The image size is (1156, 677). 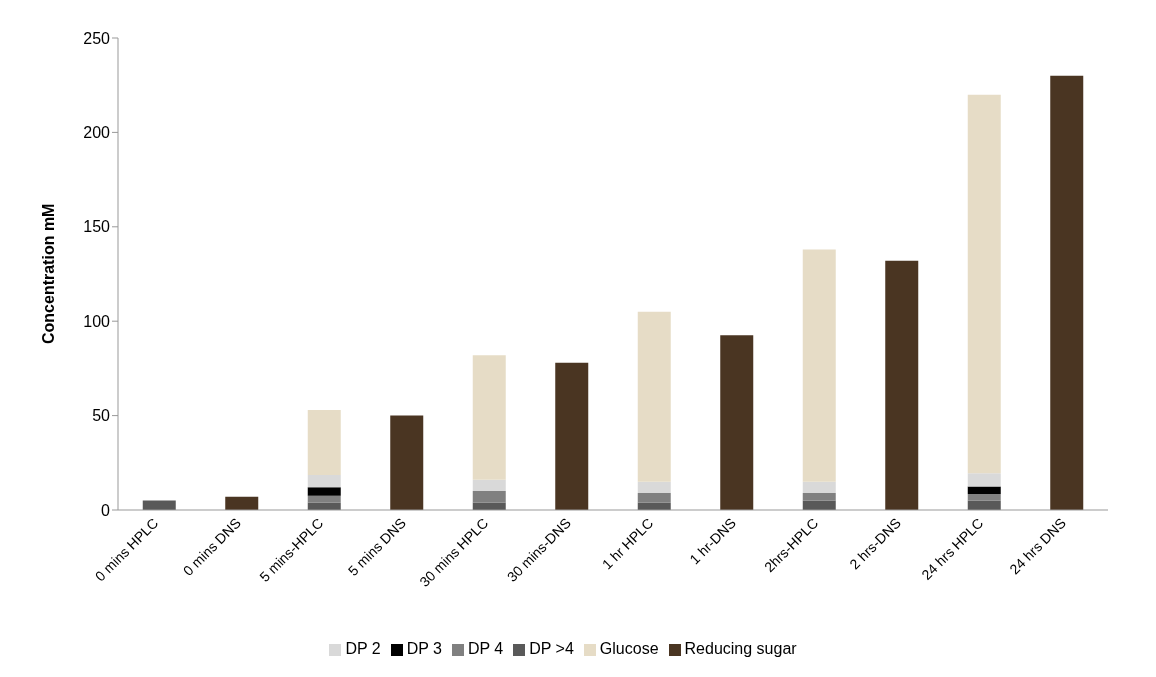 What do you see at coordinates (424, 648) in the screenshot?
I see `legend-label: DP 3` at bounding box center [424, 648].